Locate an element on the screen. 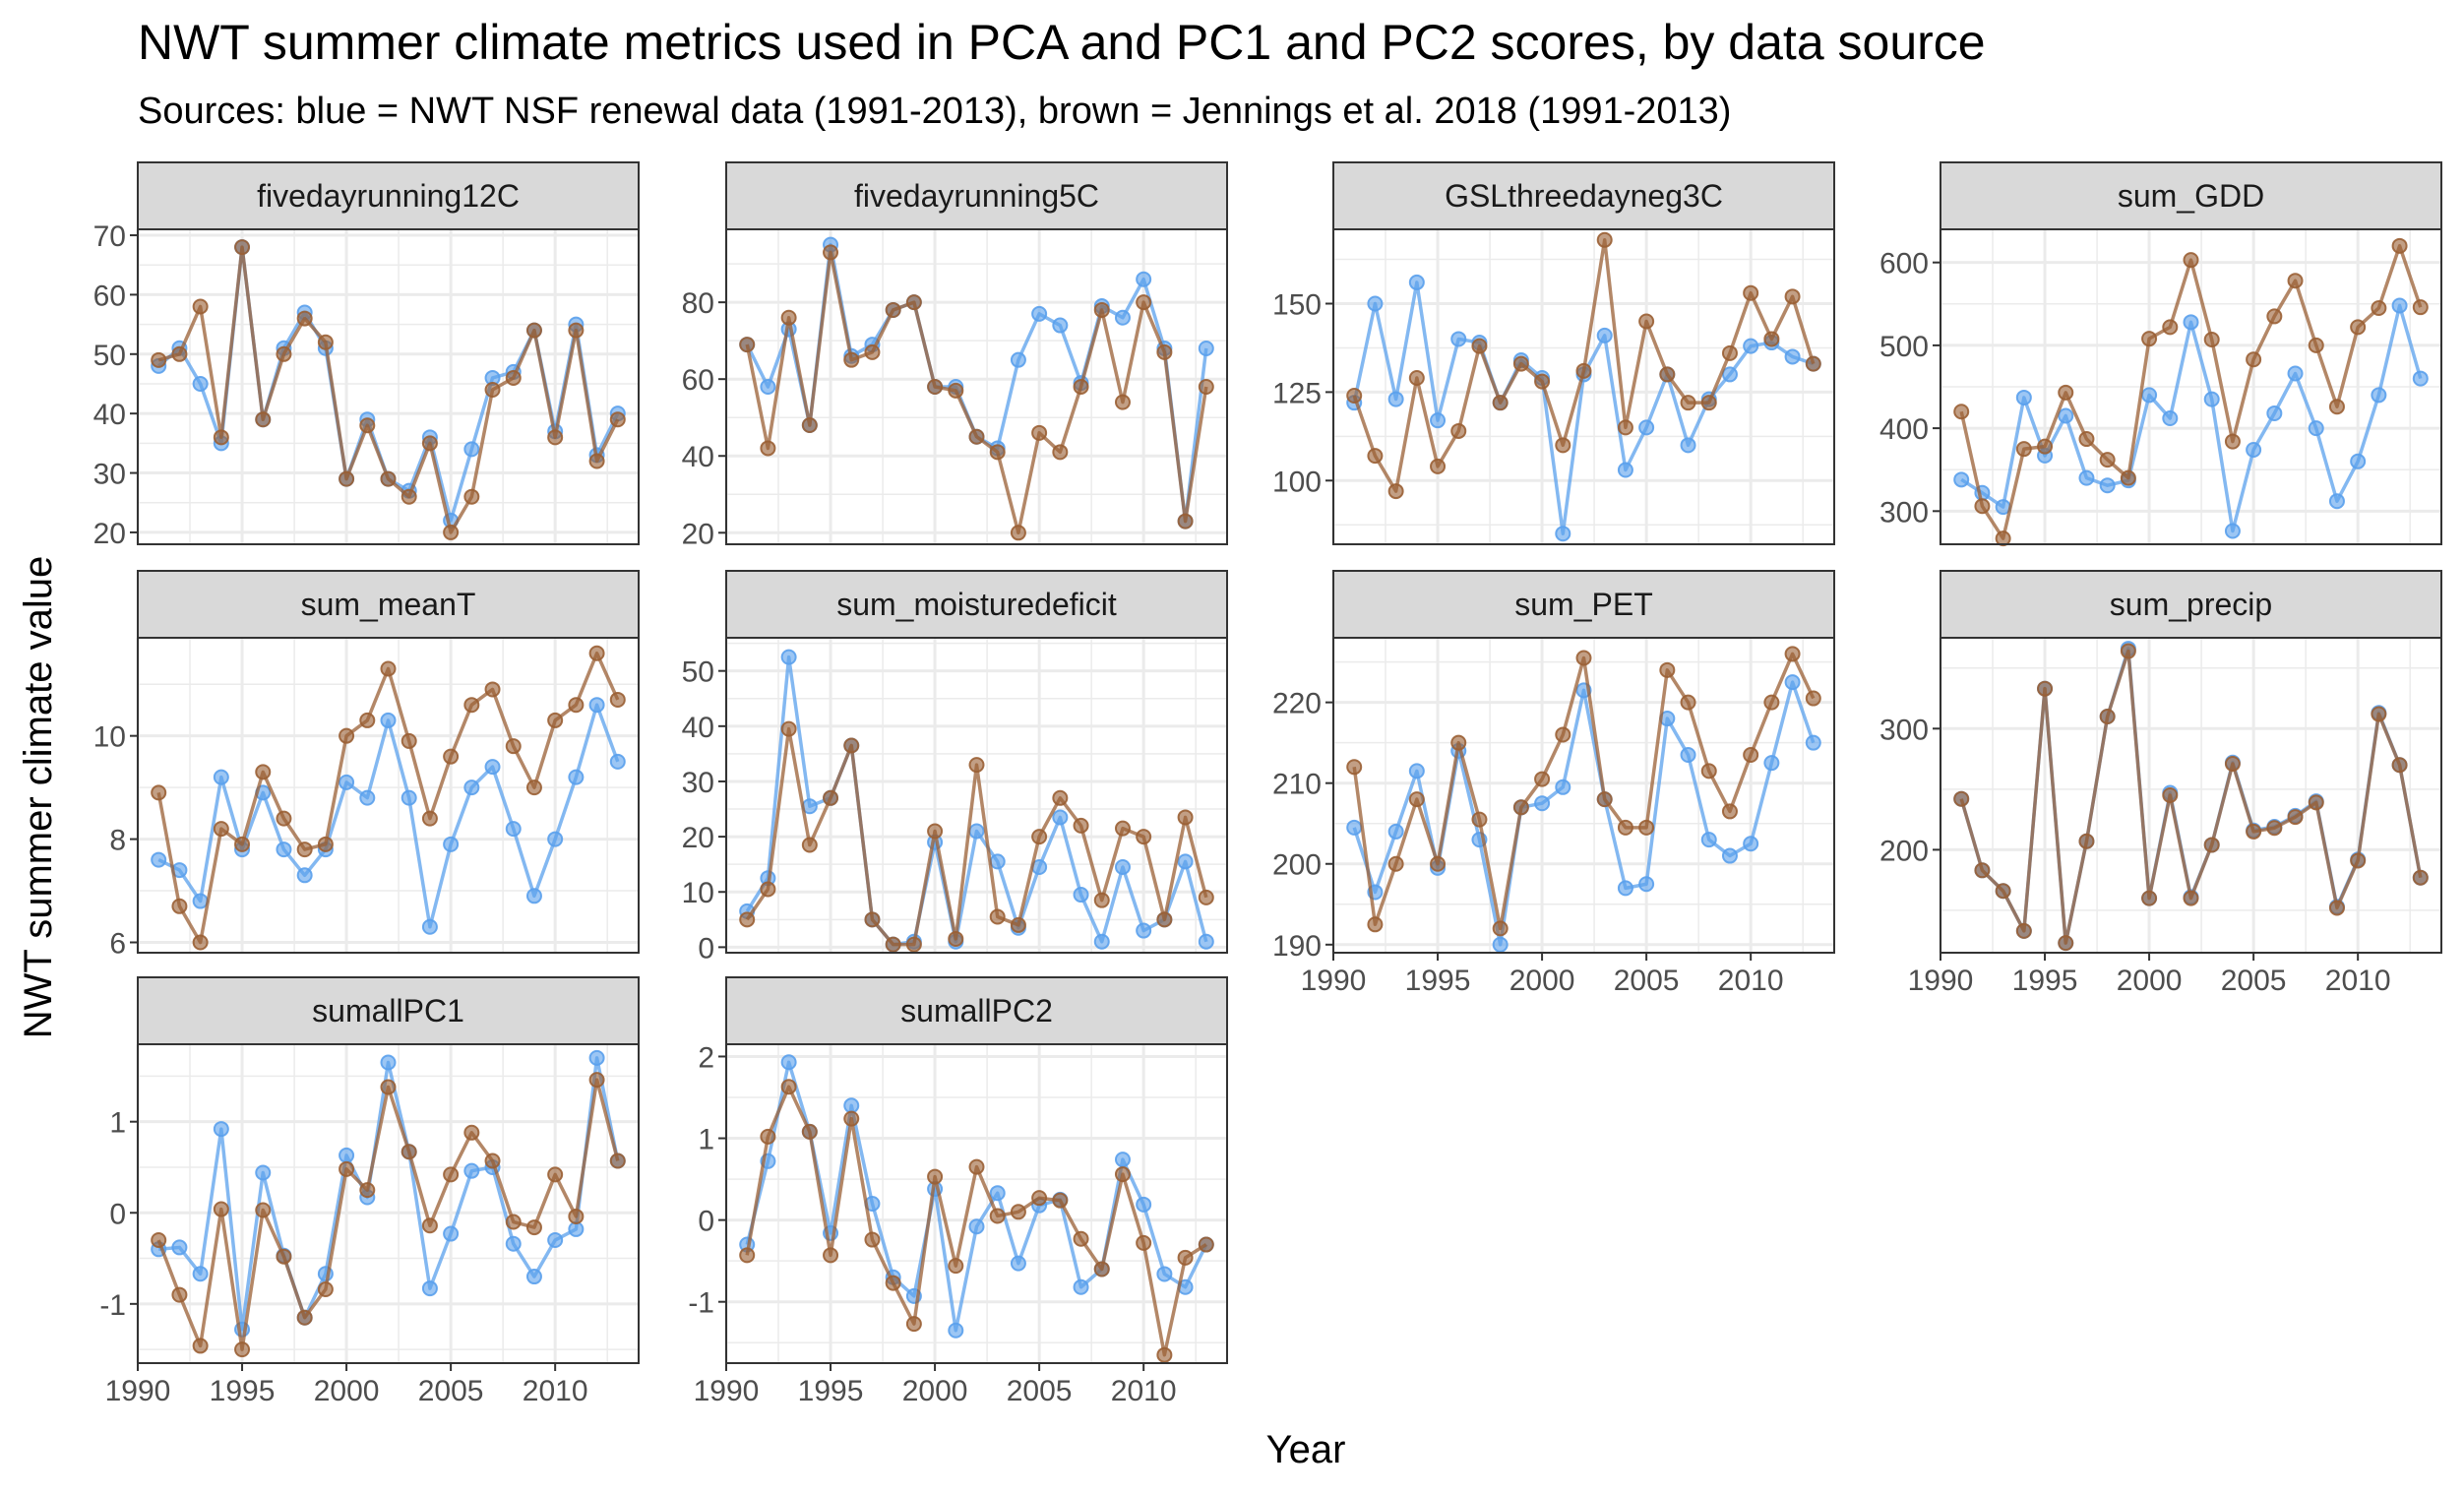 This screenshot has width=2464, height=1496. strip-sum_PET is located at coordinates (1583, 604).